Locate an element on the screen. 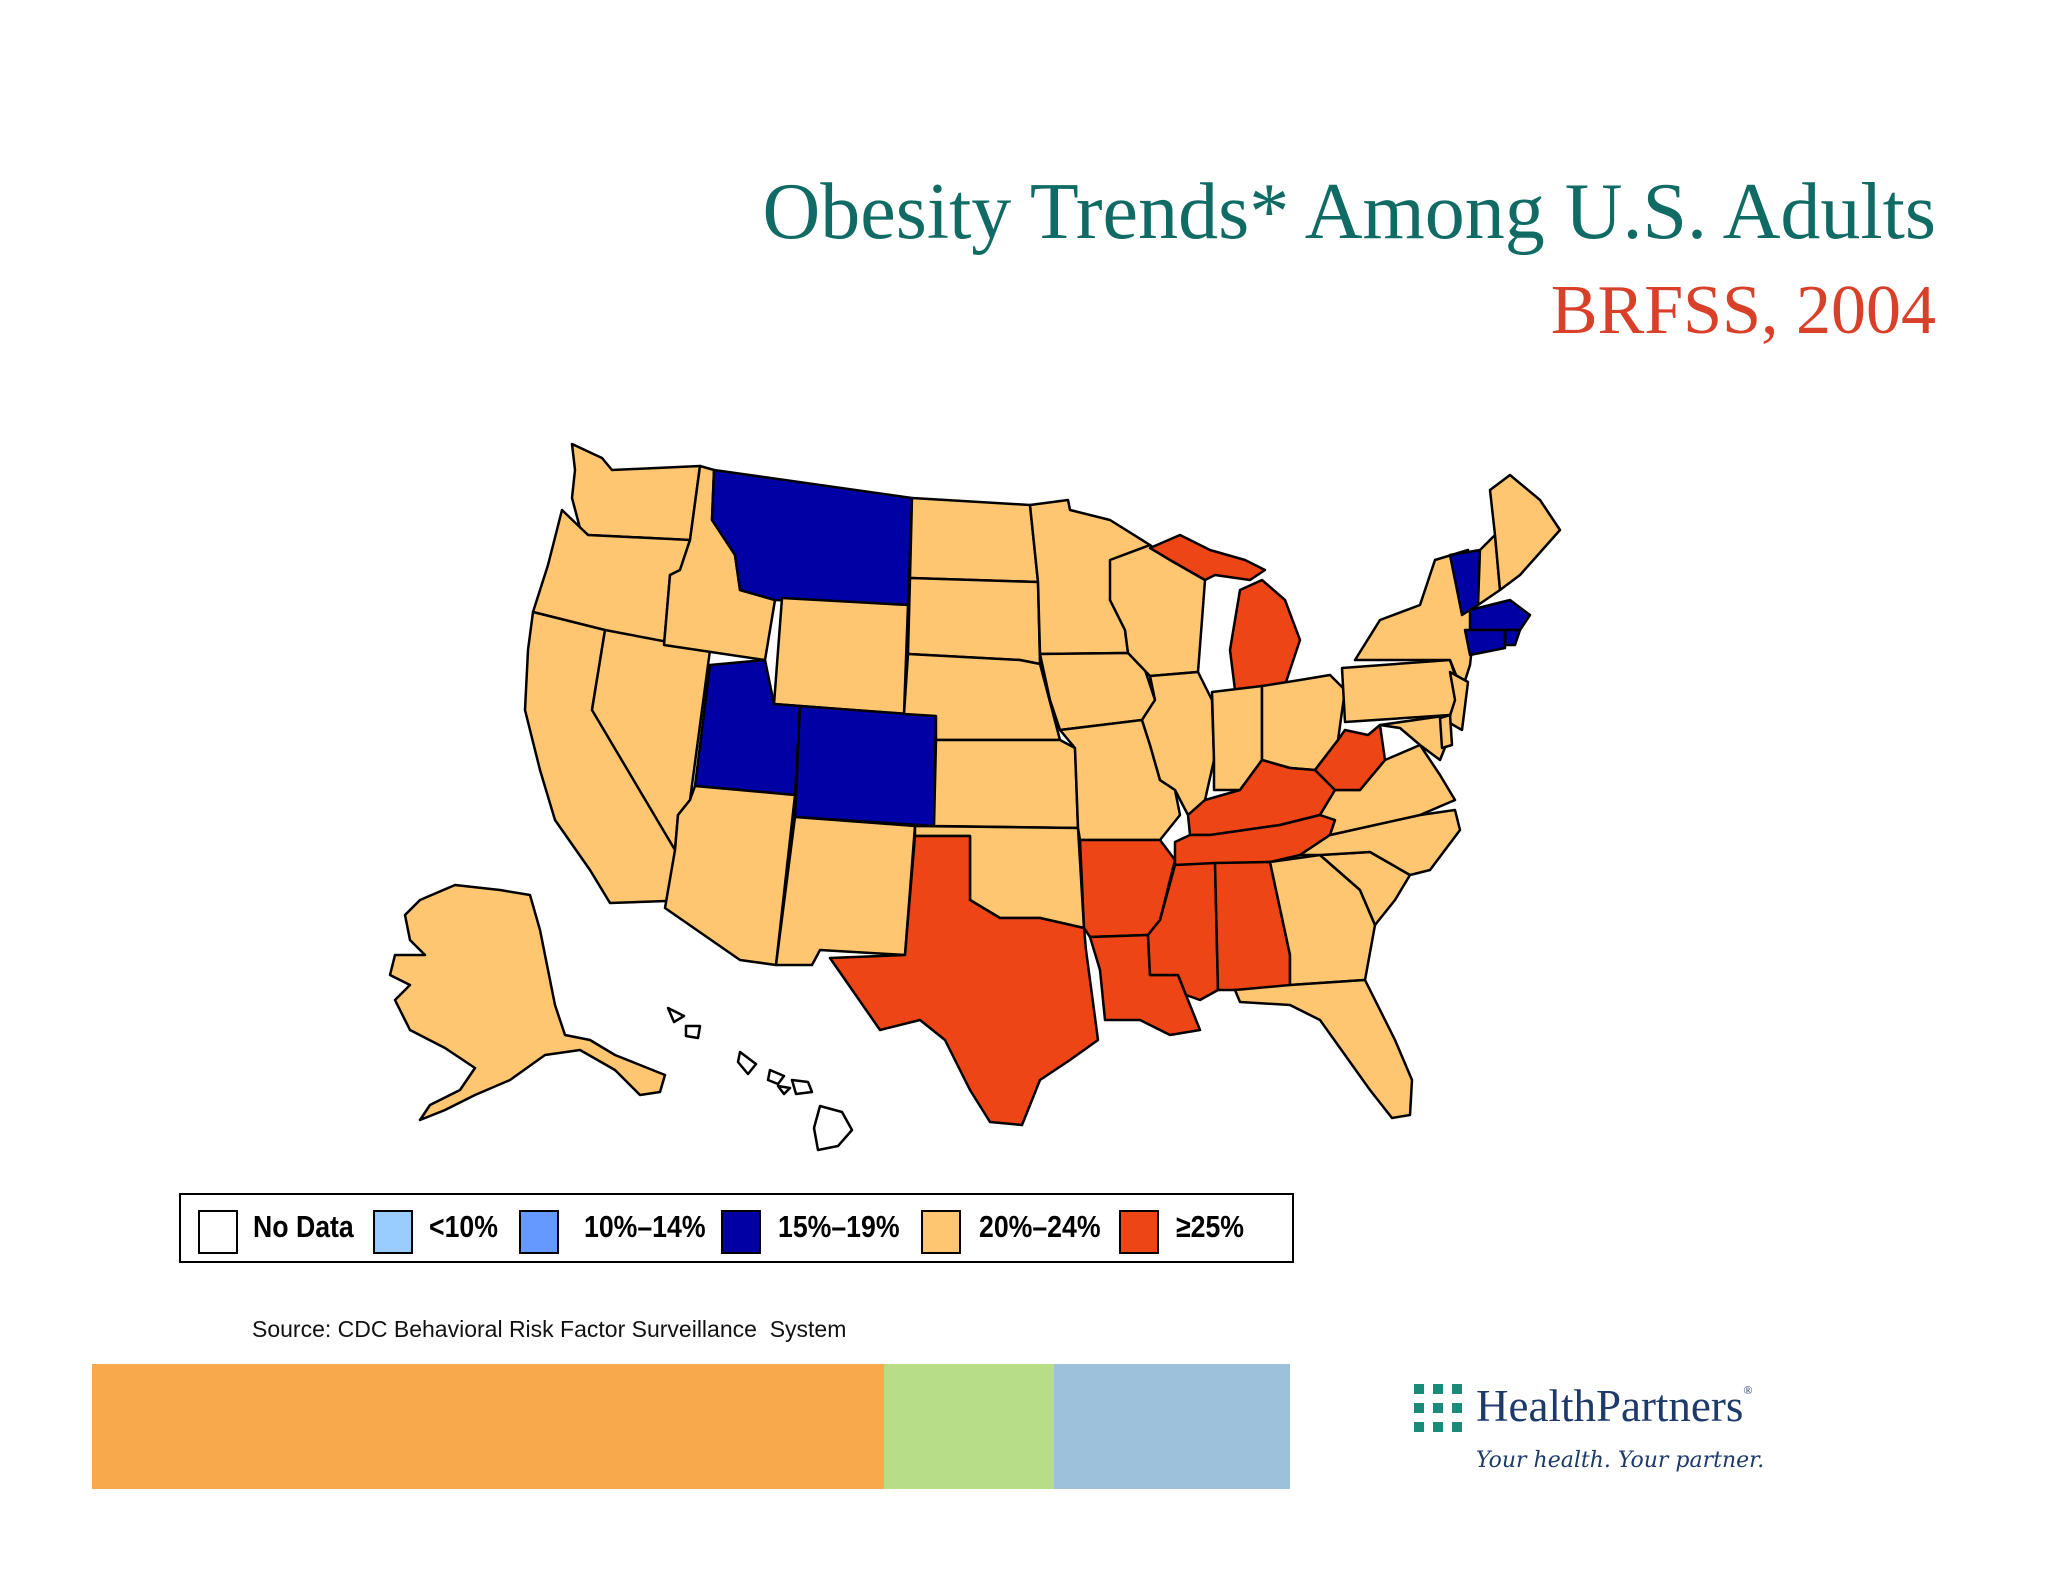 The image size is (2048, 1582). state-AZ is located at coordinates (730, 875).